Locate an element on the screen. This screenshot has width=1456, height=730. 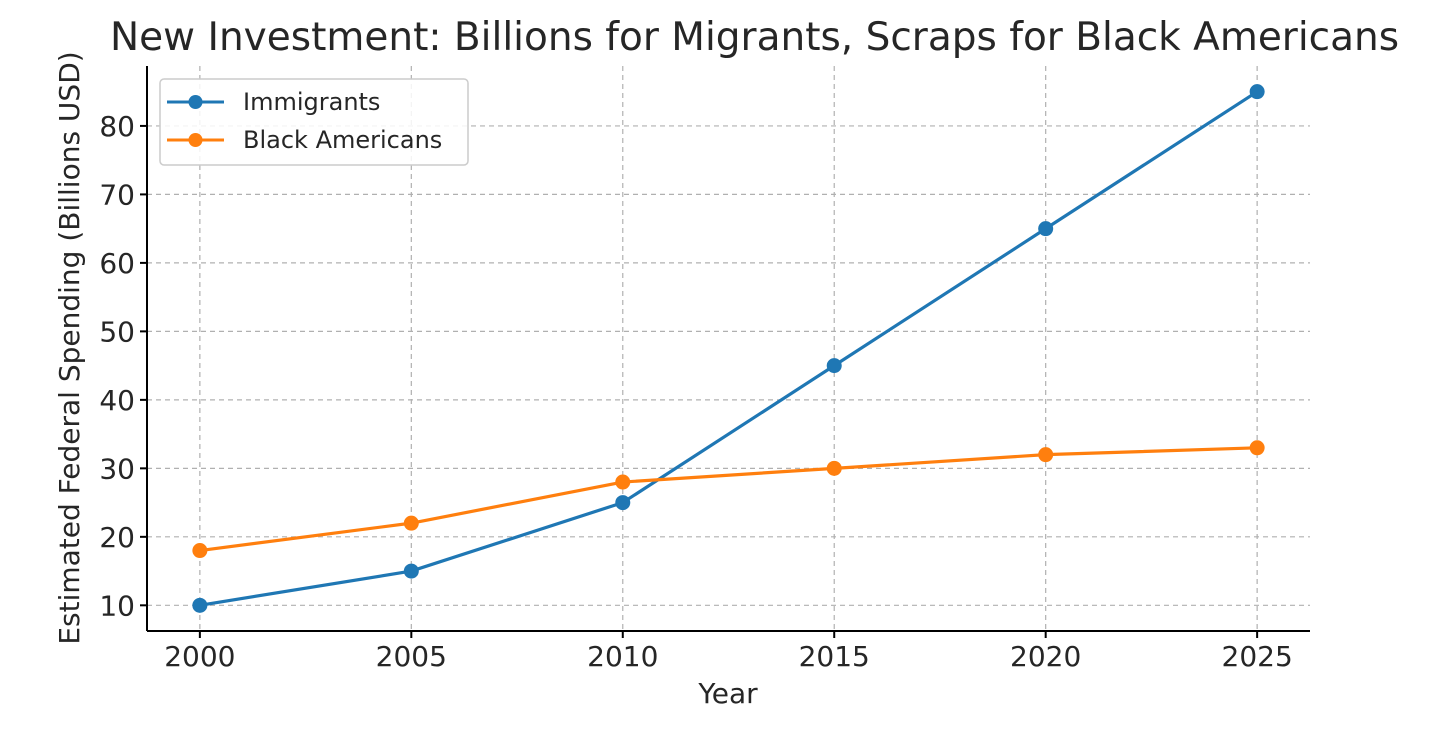
y-tick-label: 50 is located at coordinates (117, 331).